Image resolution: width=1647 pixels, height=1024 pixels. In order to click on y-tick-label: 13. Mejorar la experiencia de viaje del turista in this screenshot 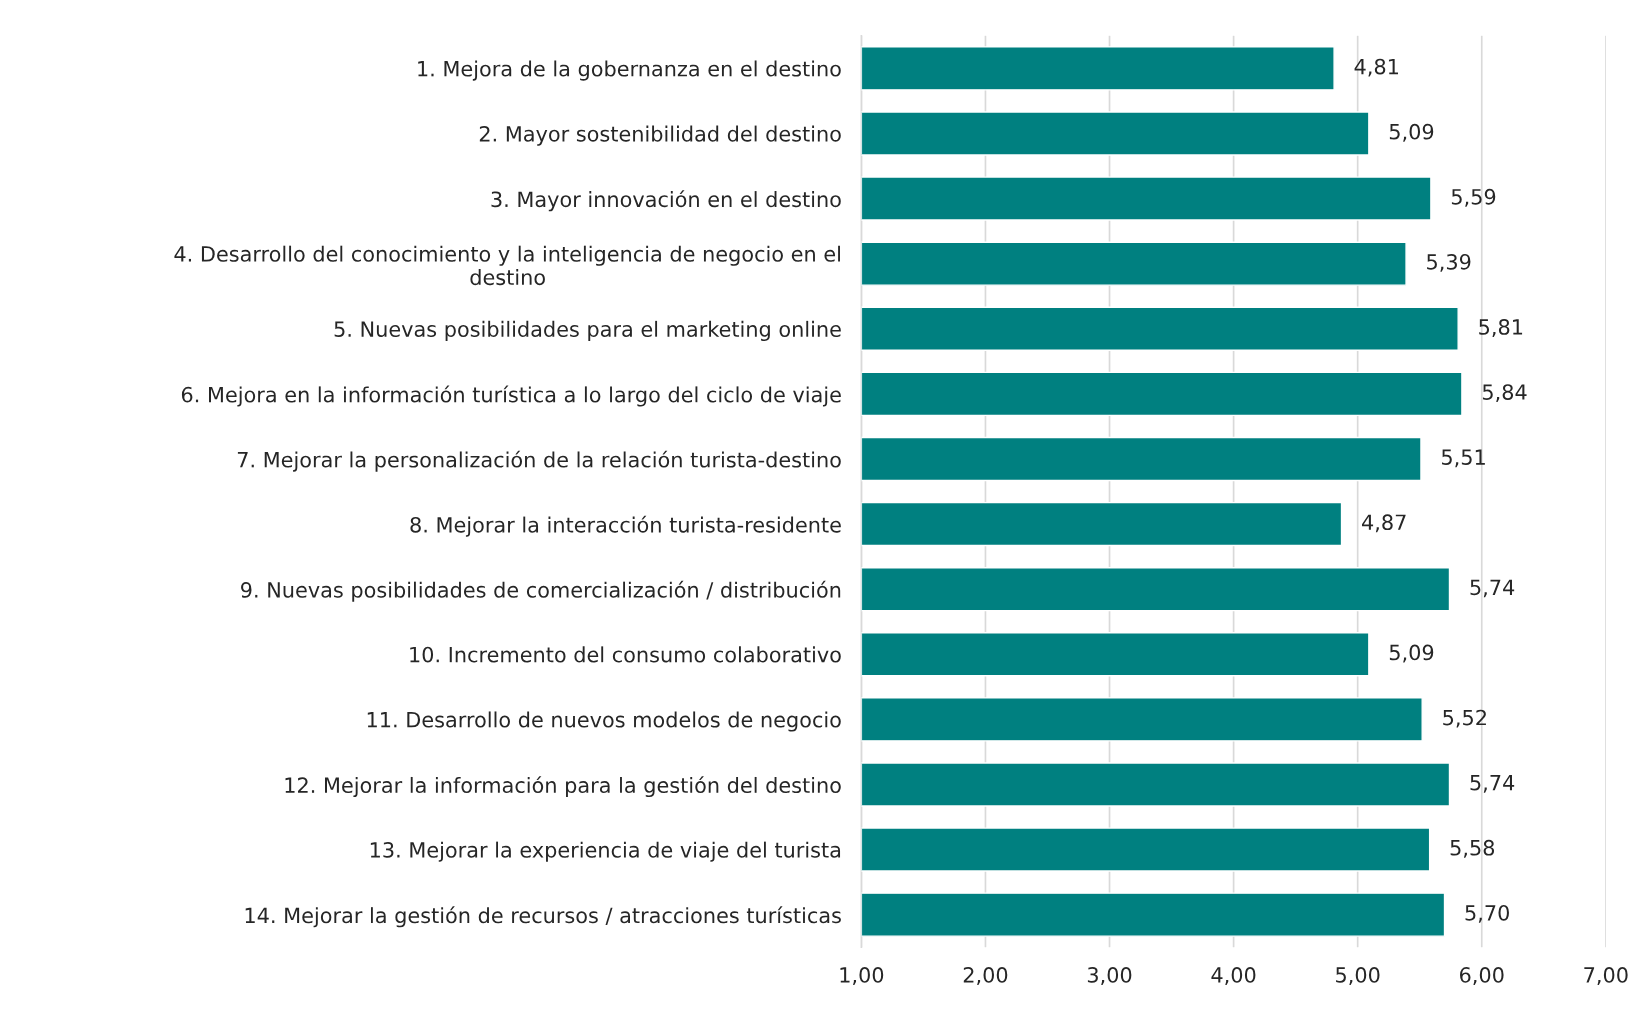, I will do `click(605, 851)`.